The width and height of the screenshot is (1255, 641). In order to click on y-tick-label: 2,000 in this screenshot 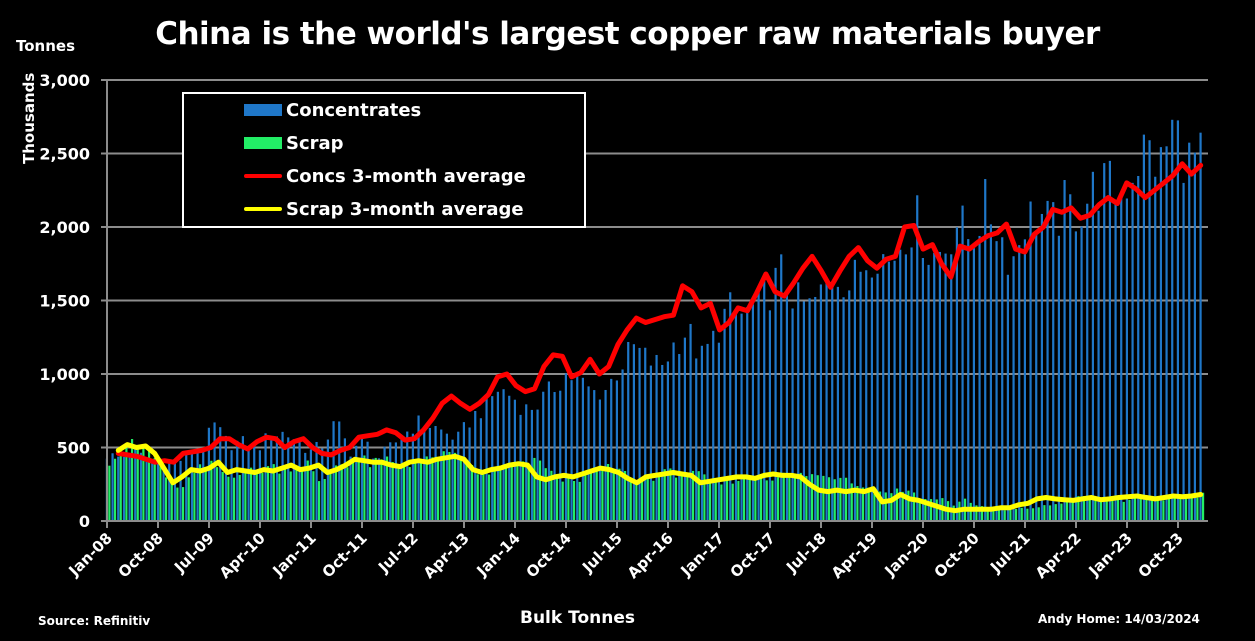, I will do `click(64, 227)`.